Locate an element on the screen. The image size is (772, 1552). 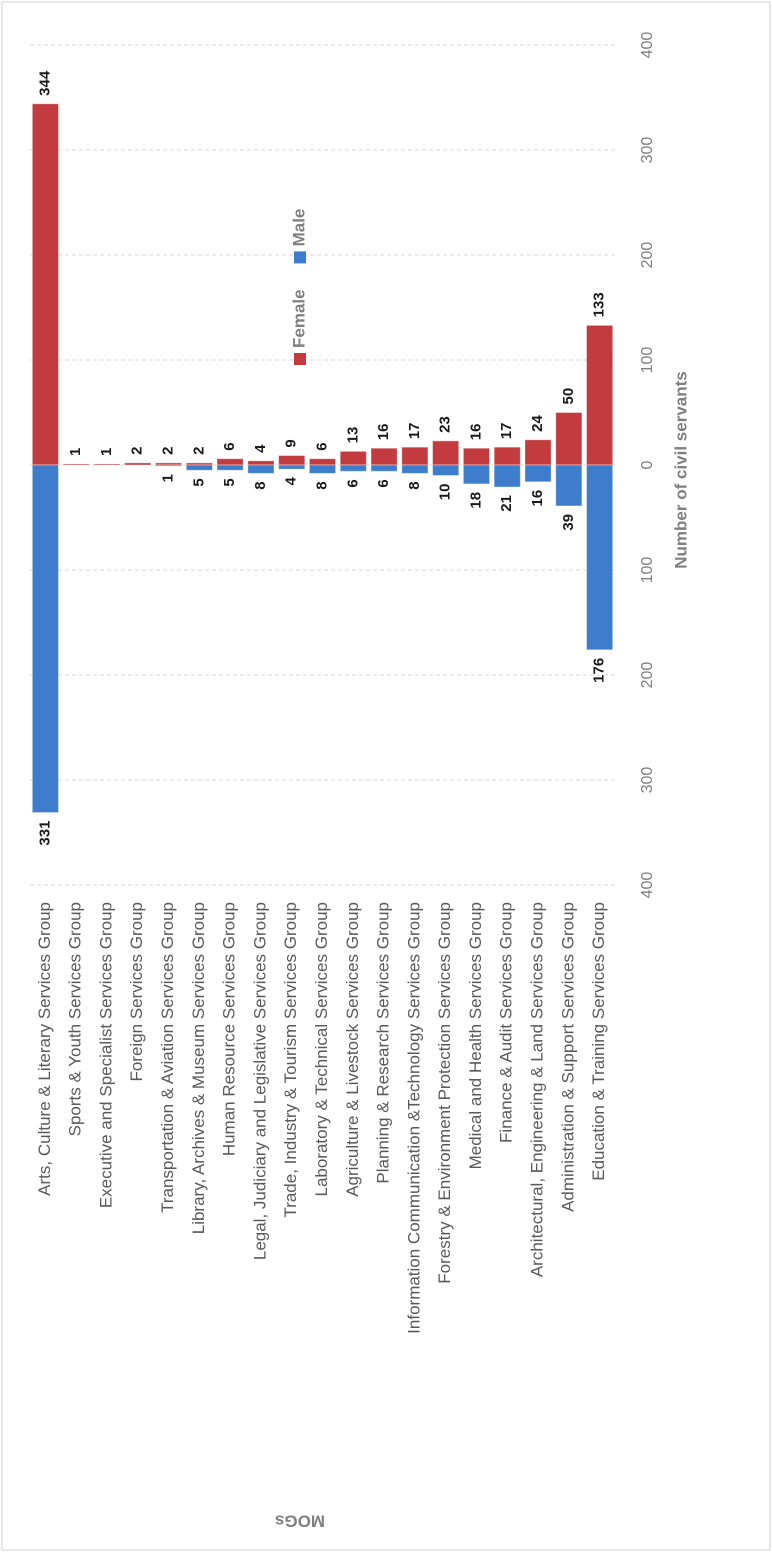
category-label: Laboratory & Technical Services Group is located at coordinates (321, 1049).